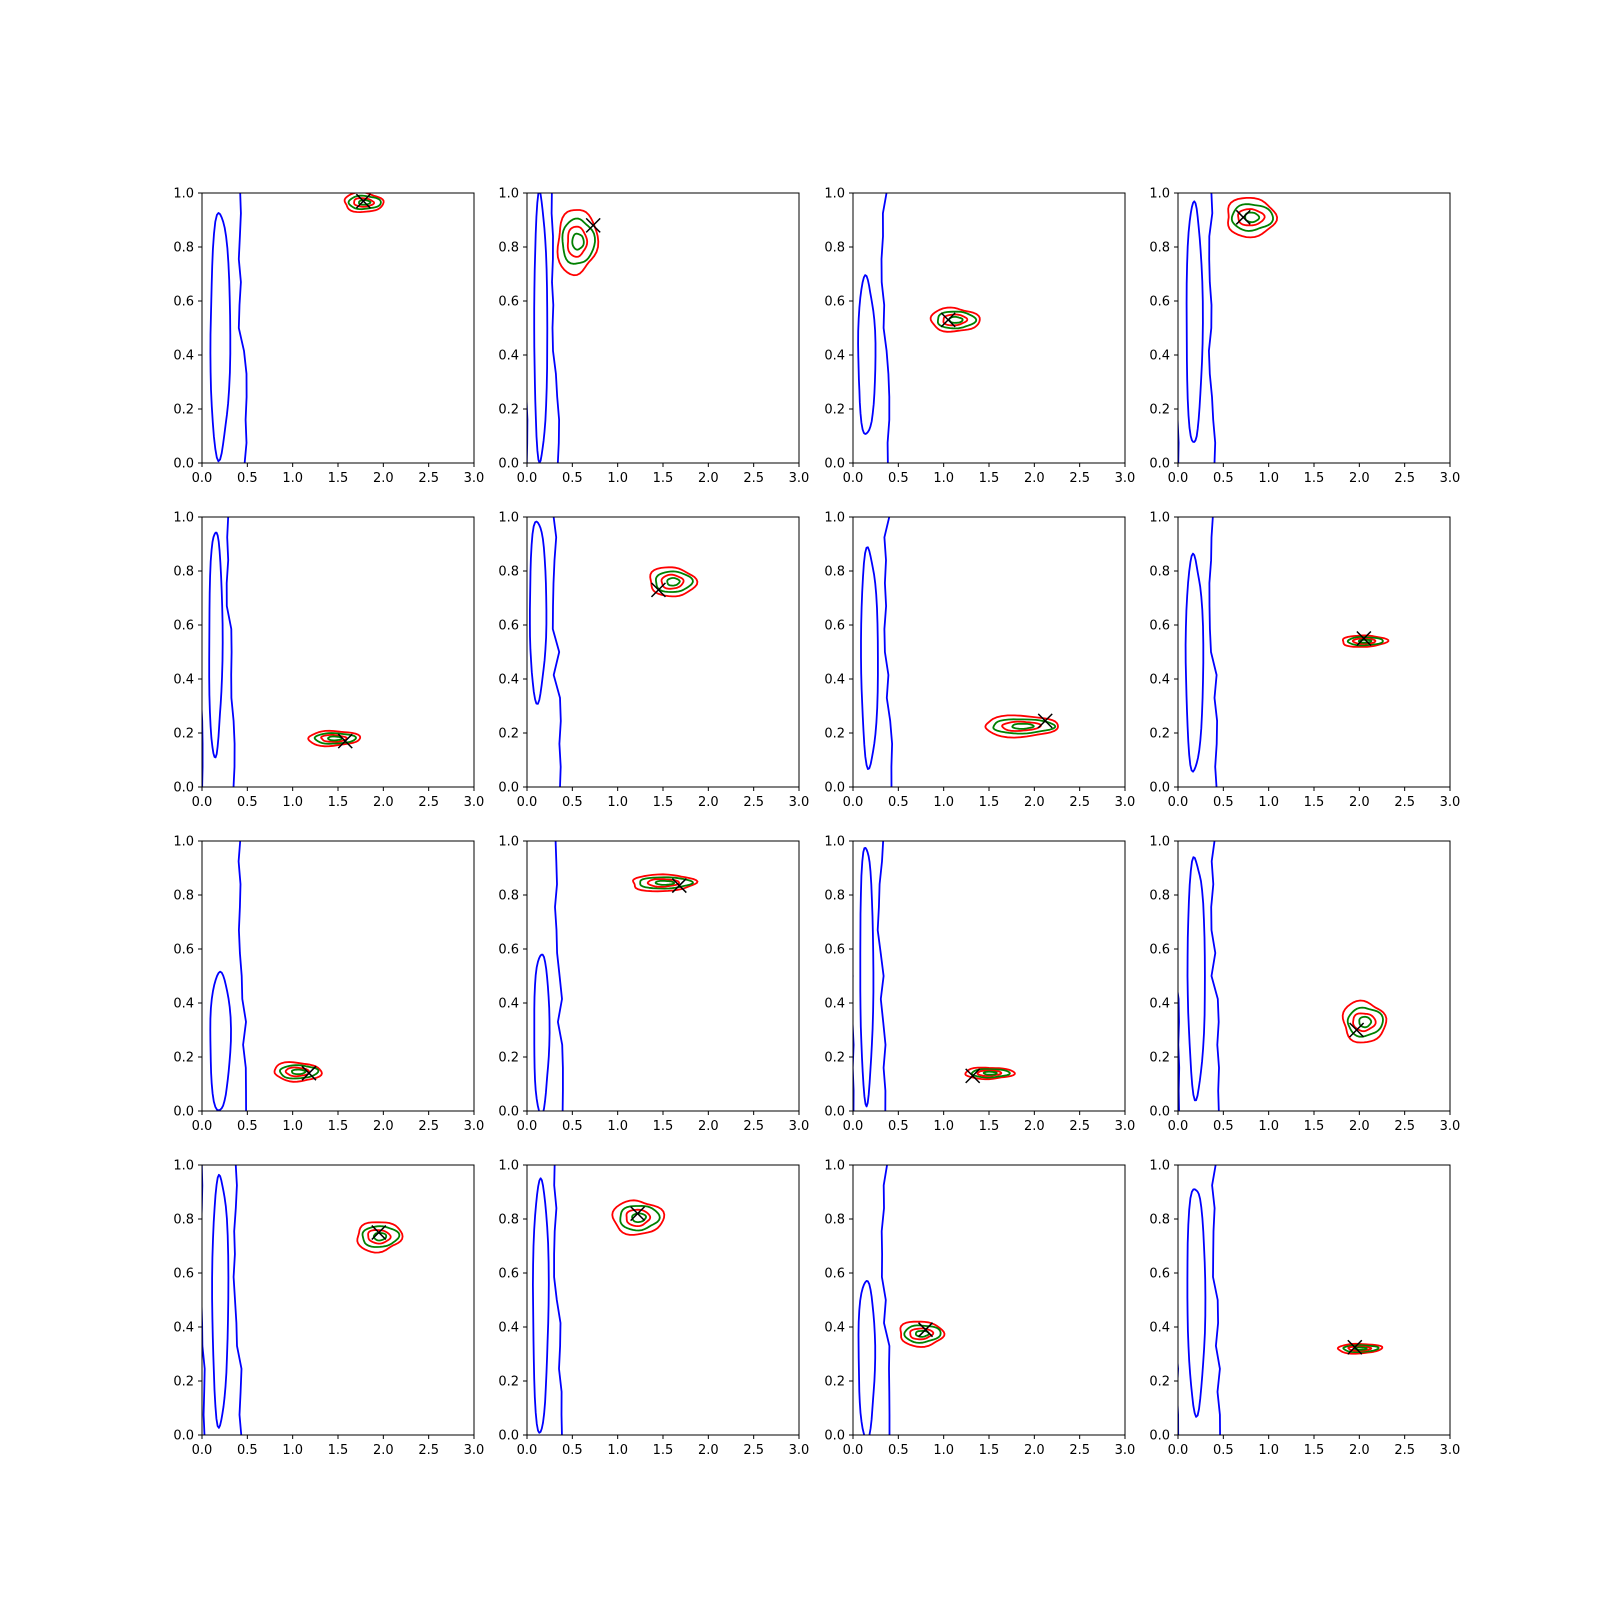 The height and width of the screenshot is (1600, 1600). What do you see at coordinates (1304, 661) in the screenshot?
I see `subplot-8: 0.0 0.5 1.0 1.5 2.0 2.5 3.0 0.0 0.2 0.4 0.6 0.8 1.0` at bounding box center [1304, 661].